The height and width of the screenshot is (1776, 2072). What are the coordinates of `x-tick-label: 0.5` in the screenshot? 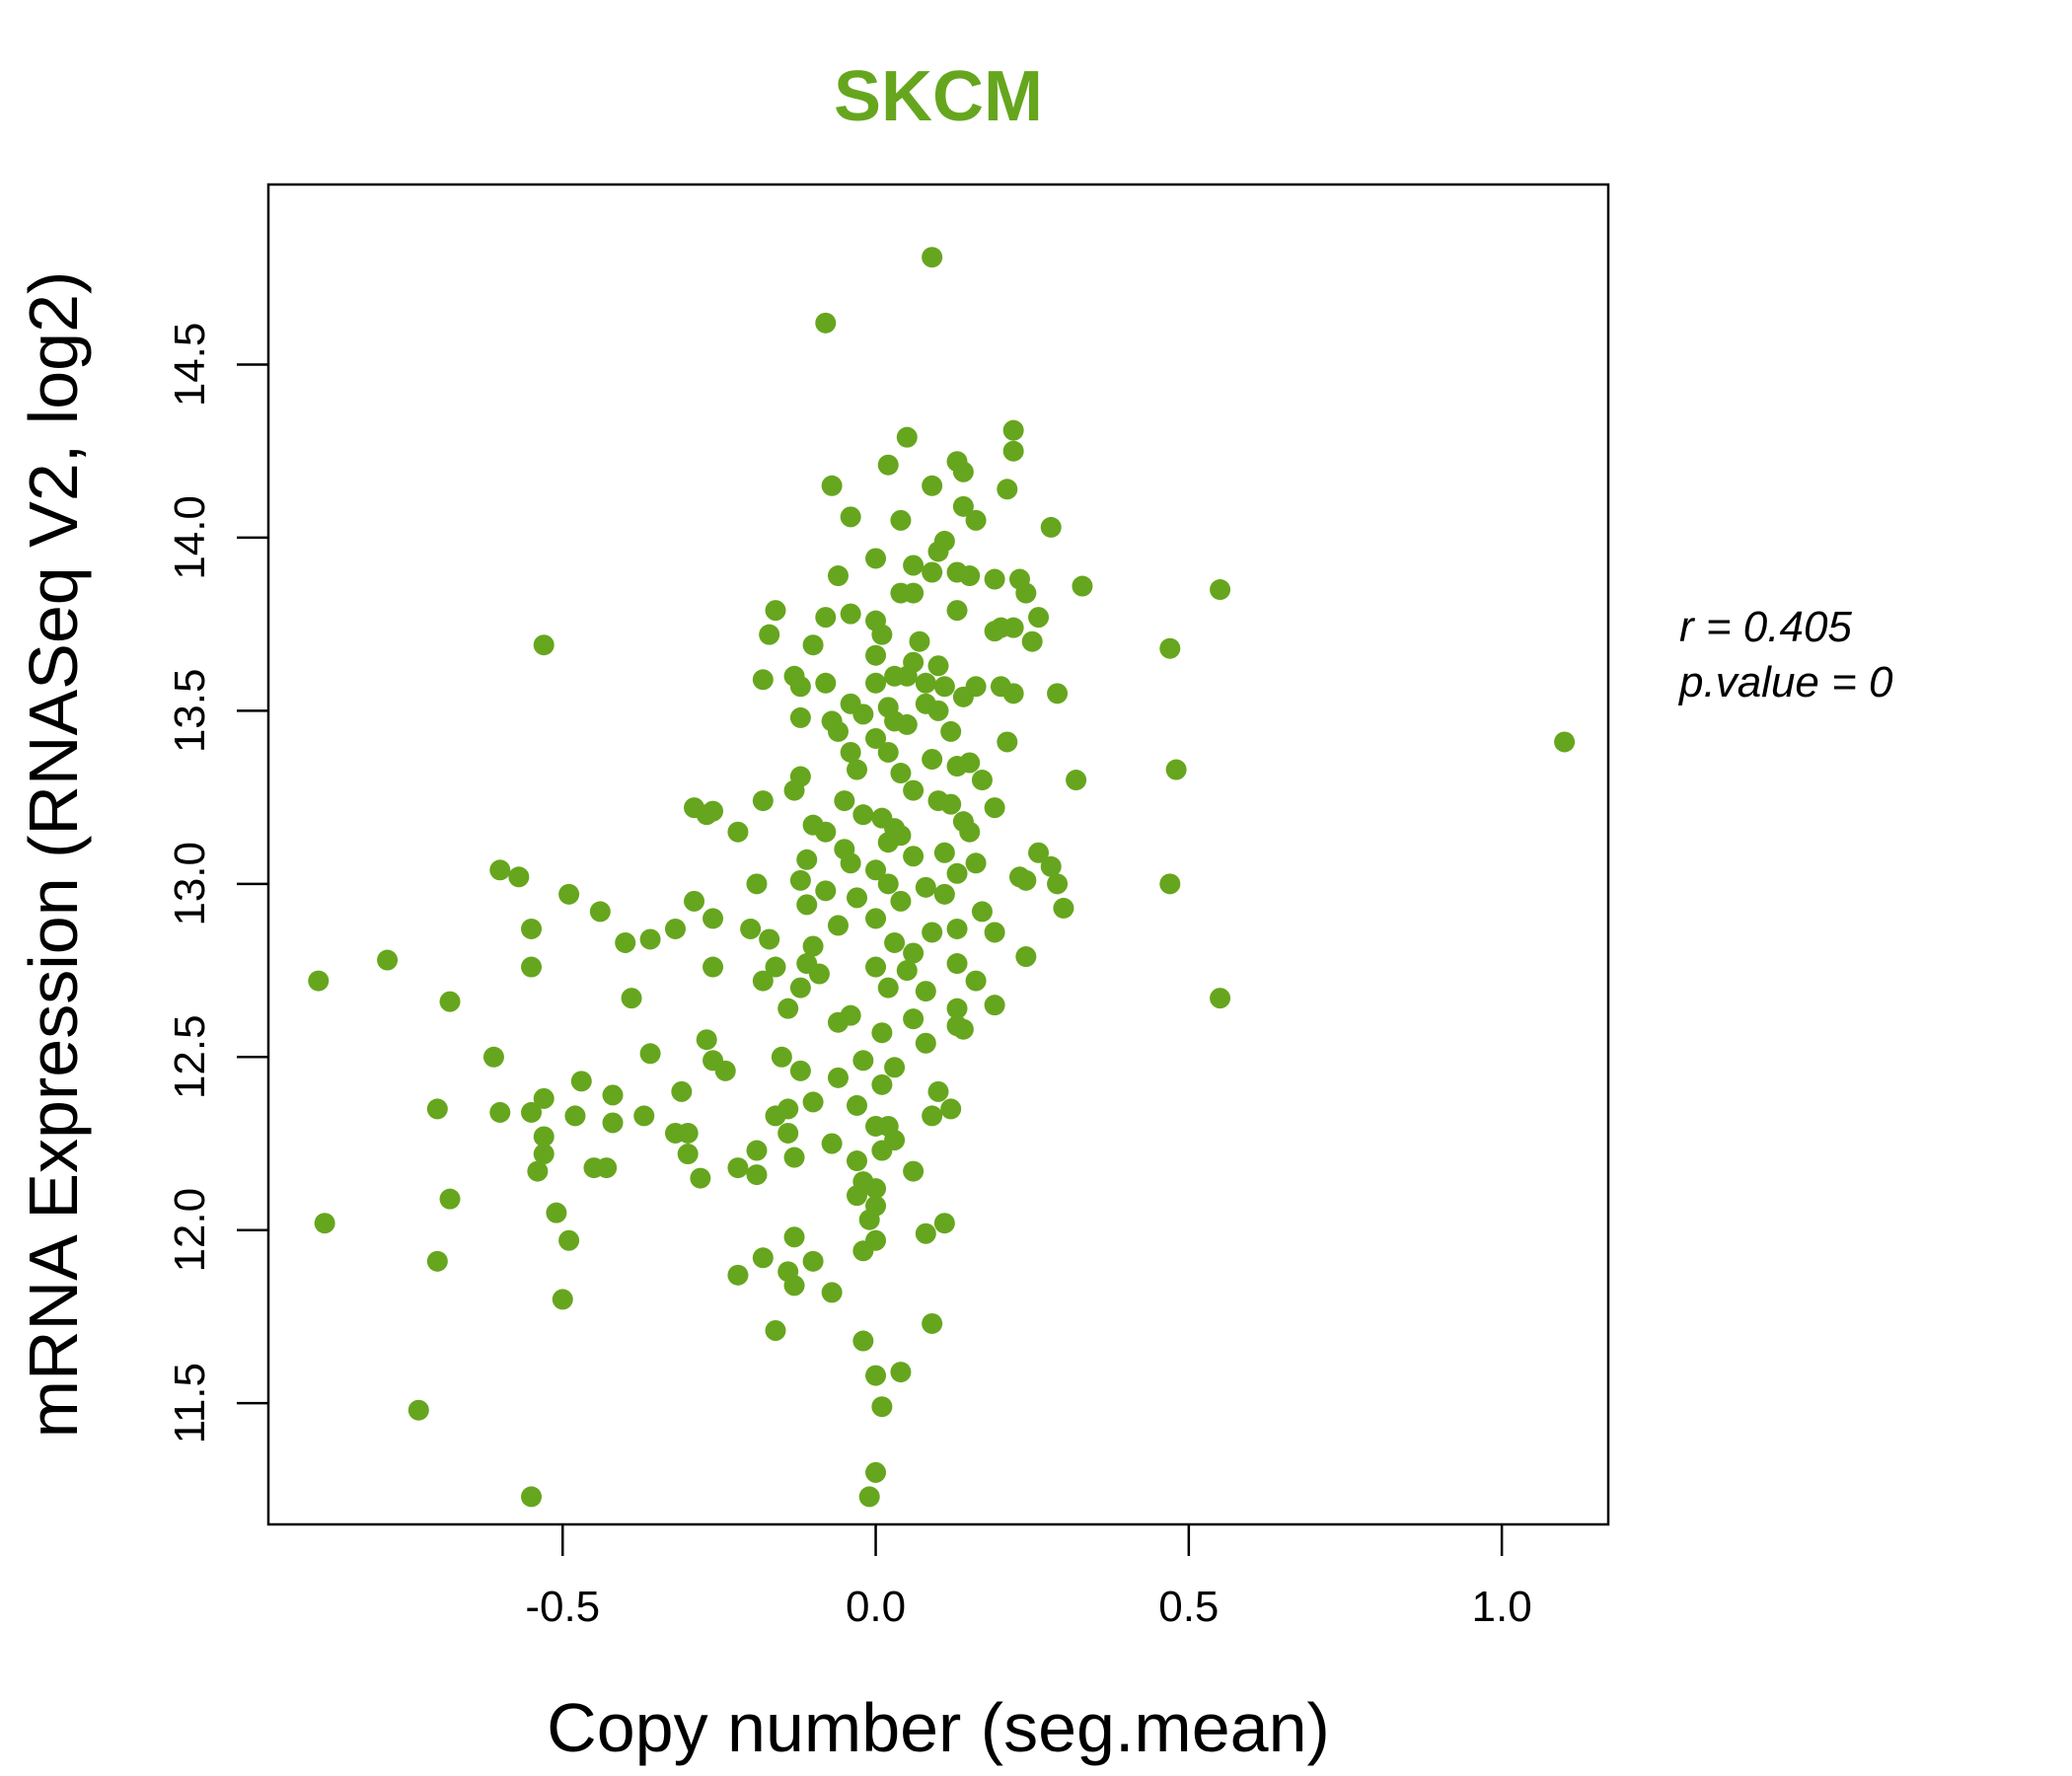 It's located at (1188, 1607).